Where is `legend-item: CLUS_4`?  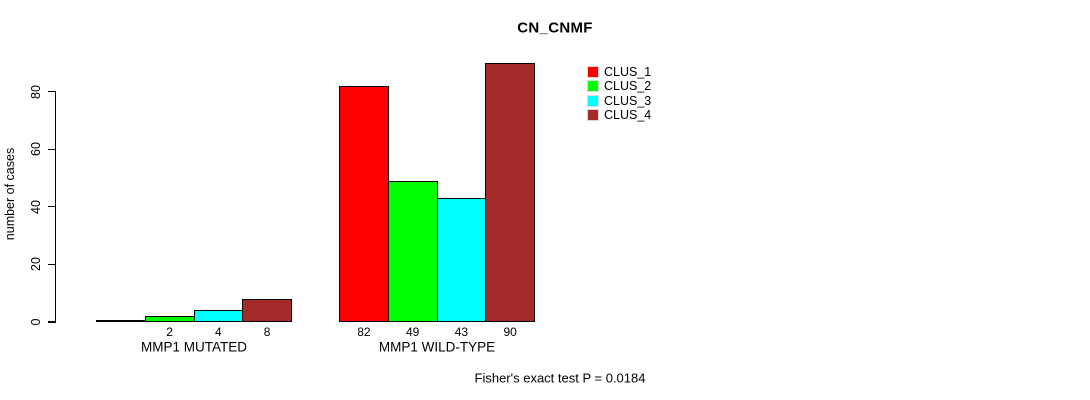 legend-item: CLUS_4 is located at coordinates (620, 115).